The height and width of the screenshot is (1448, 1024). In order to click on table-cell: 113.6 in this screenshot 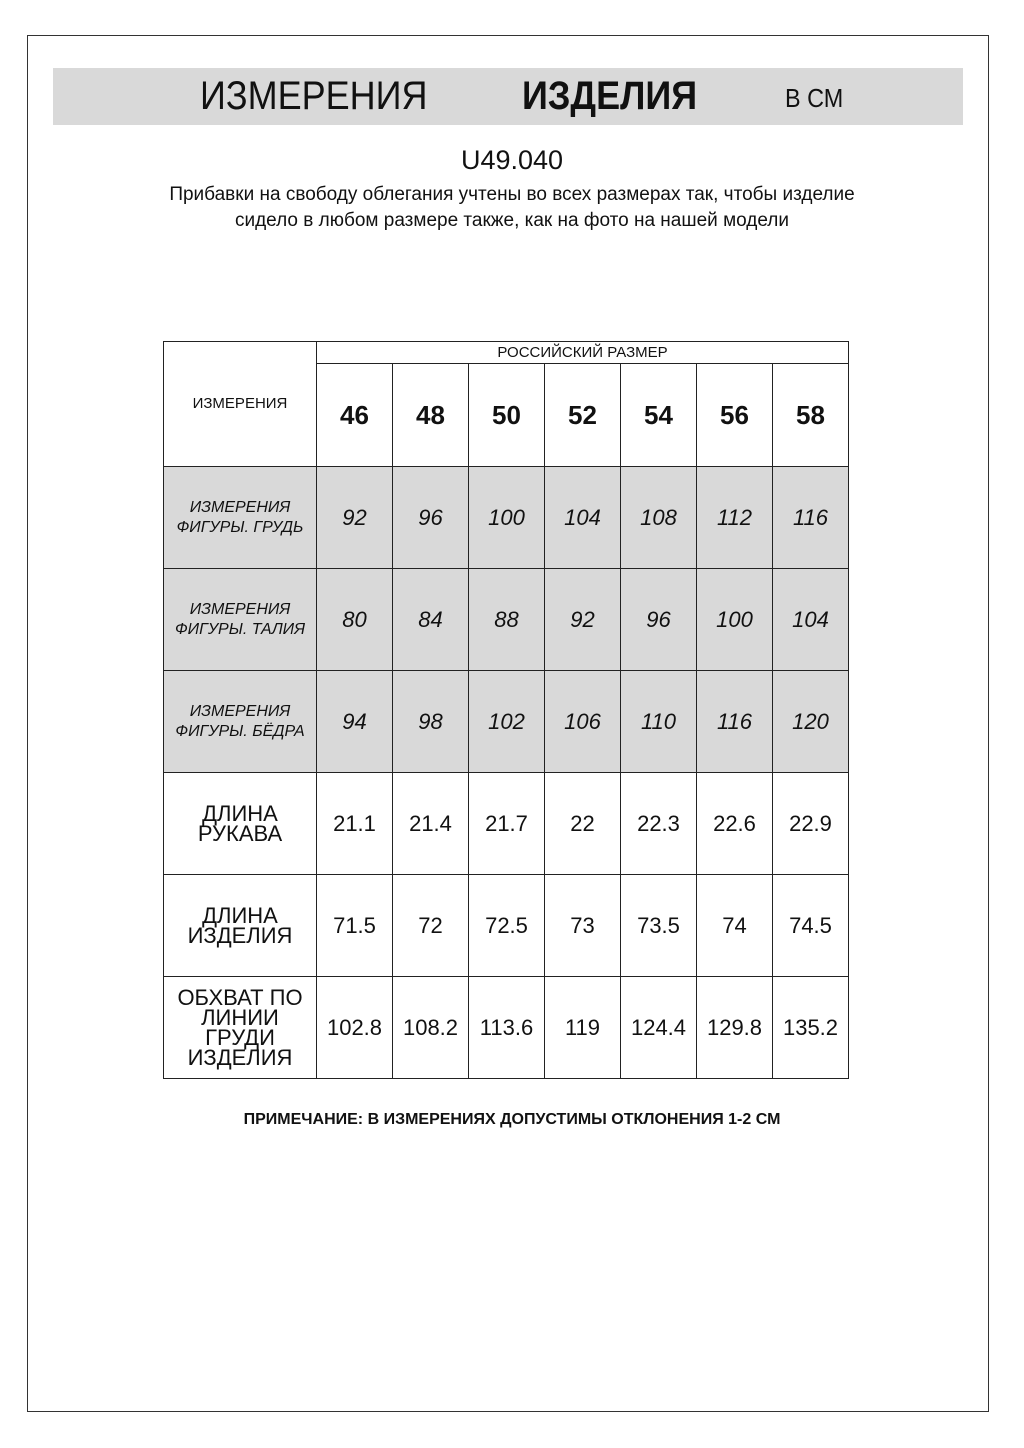, I will do `click(506, 1027)`.